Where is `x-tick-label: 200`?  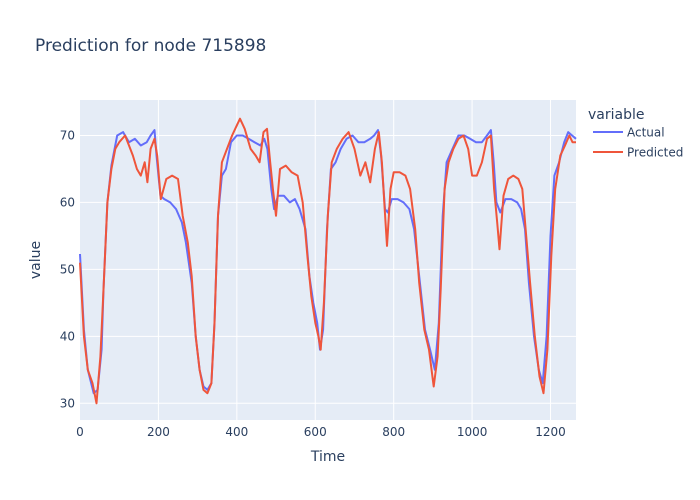
x-tick-label: 200 is located at coordinates (158, 432).